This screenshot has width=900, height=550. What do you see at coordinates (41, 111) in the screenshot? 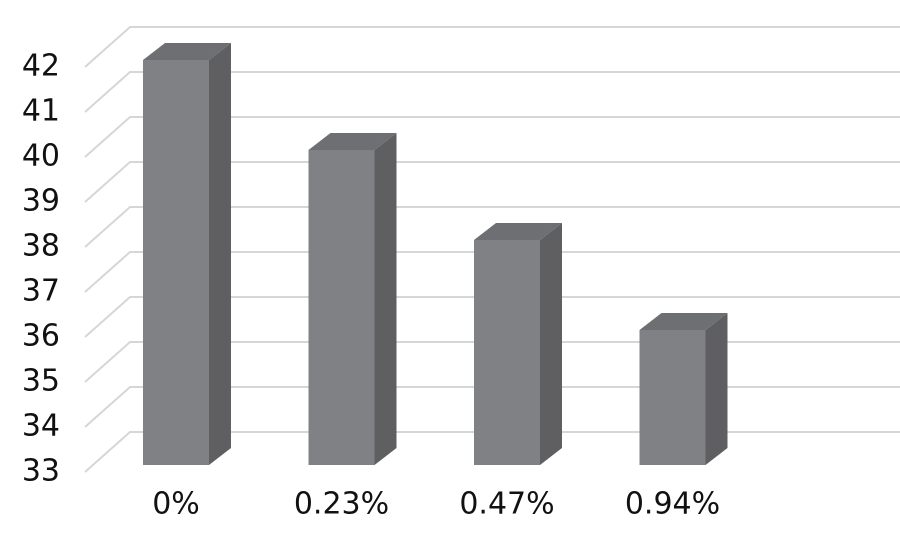
I see `y-tick-label: 41` at bounding box center [41, 111].